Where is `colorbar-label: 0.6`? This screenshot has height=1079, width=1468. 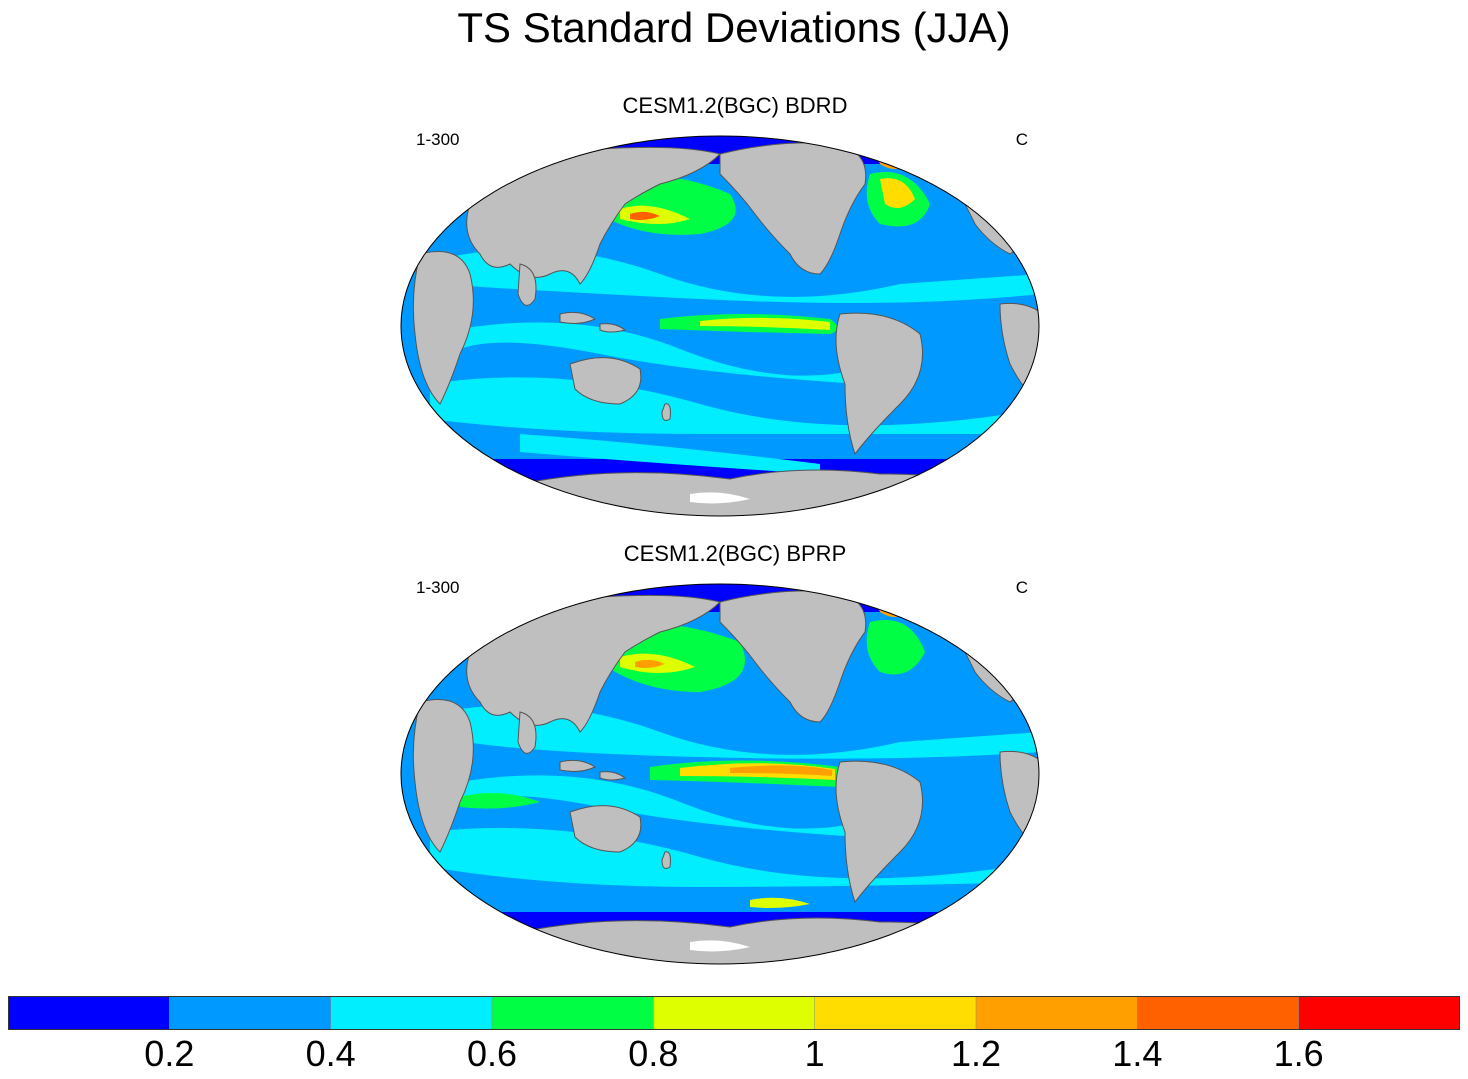
colorbar-label: 0.6 is located at coordinates (492, 1053).